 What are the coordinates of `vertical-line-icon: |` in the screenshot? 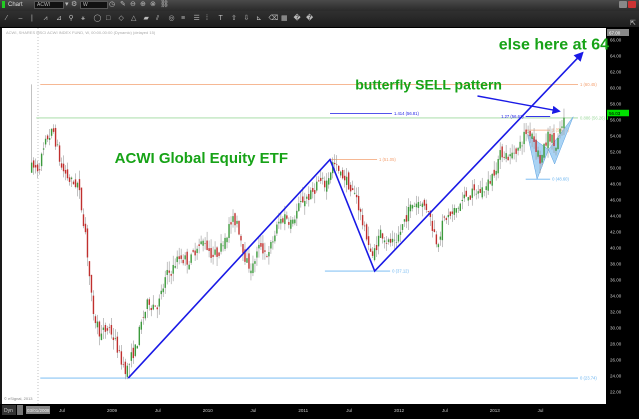 It's located at (32, 18).